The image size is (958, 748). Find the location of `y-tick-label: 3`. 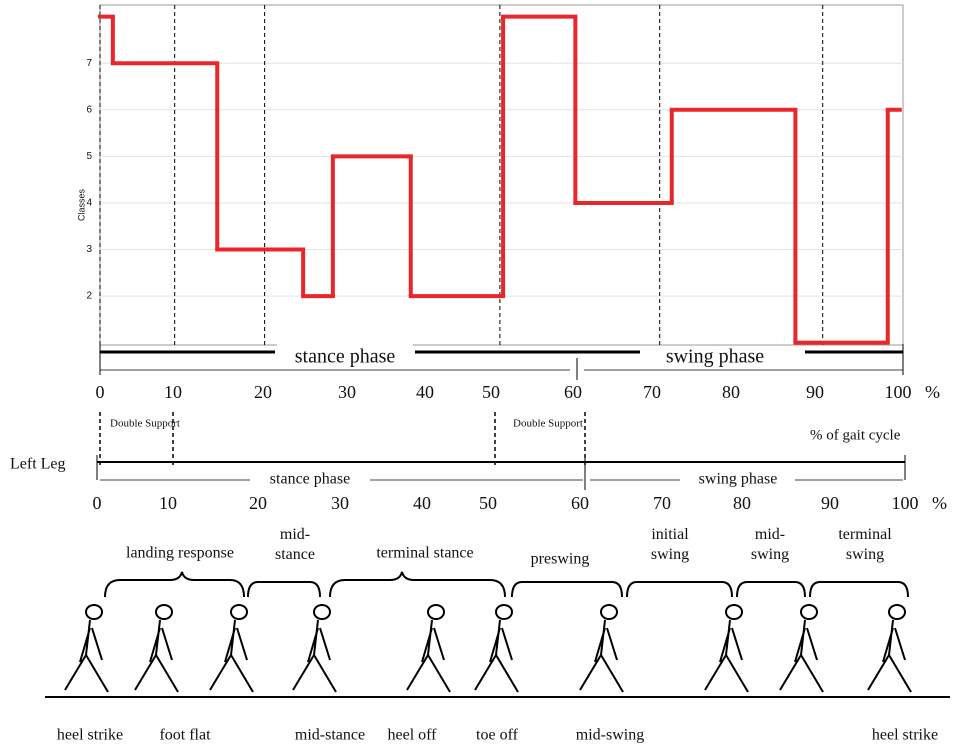

y-tick-label: 3 is located at coordinates (89, 249).